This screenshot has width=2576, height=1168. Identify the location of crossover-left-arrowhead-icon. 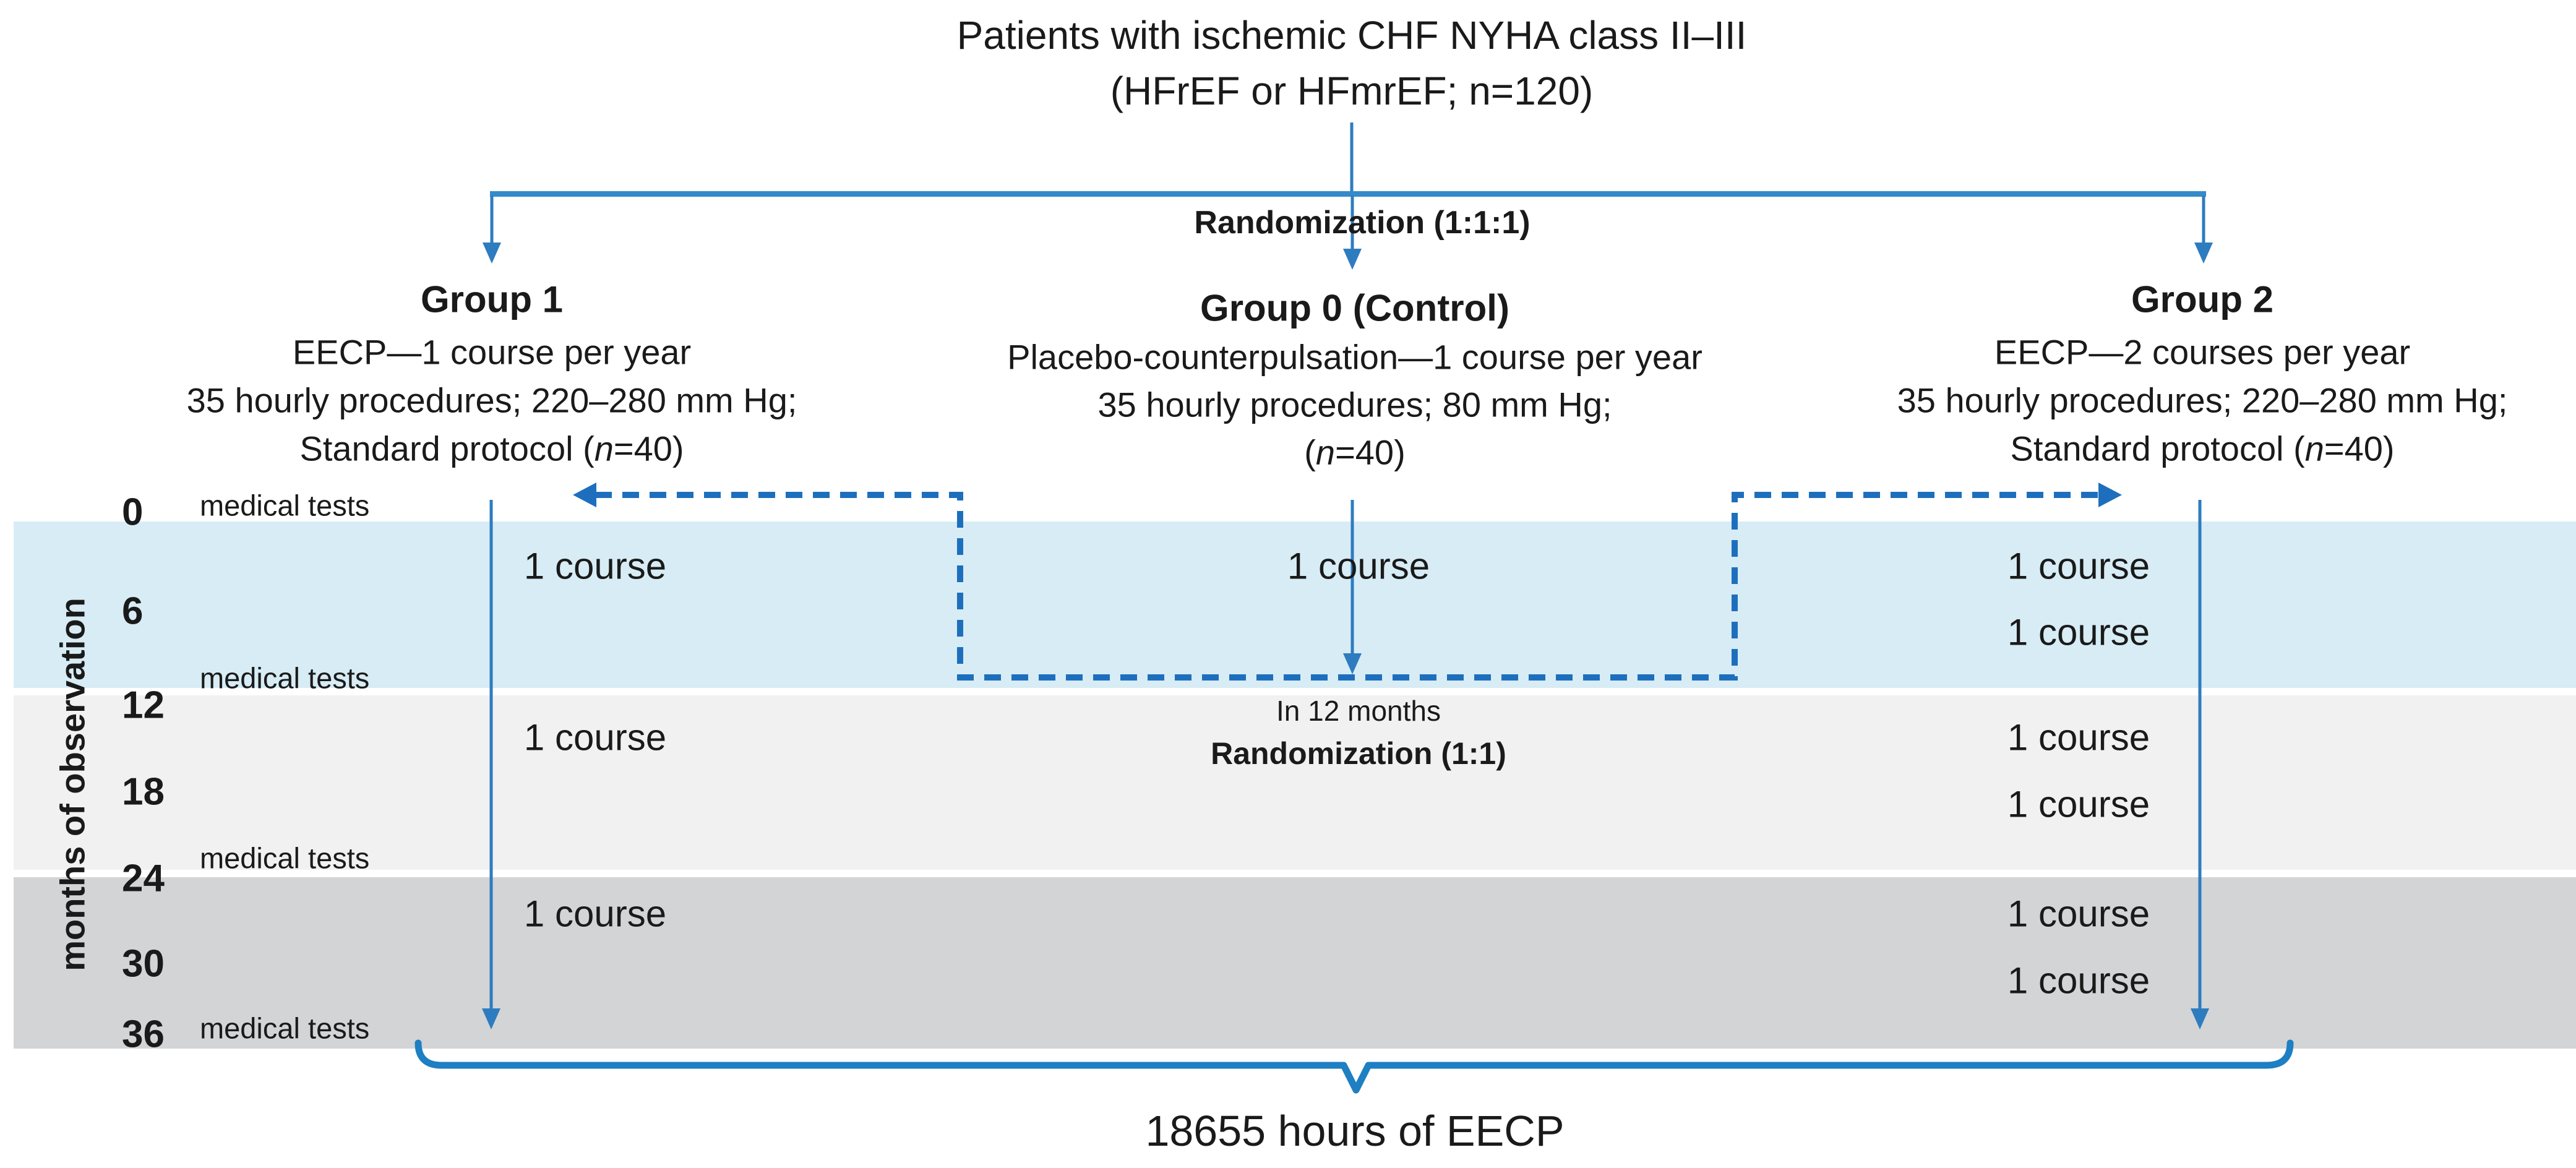
(584, 495).